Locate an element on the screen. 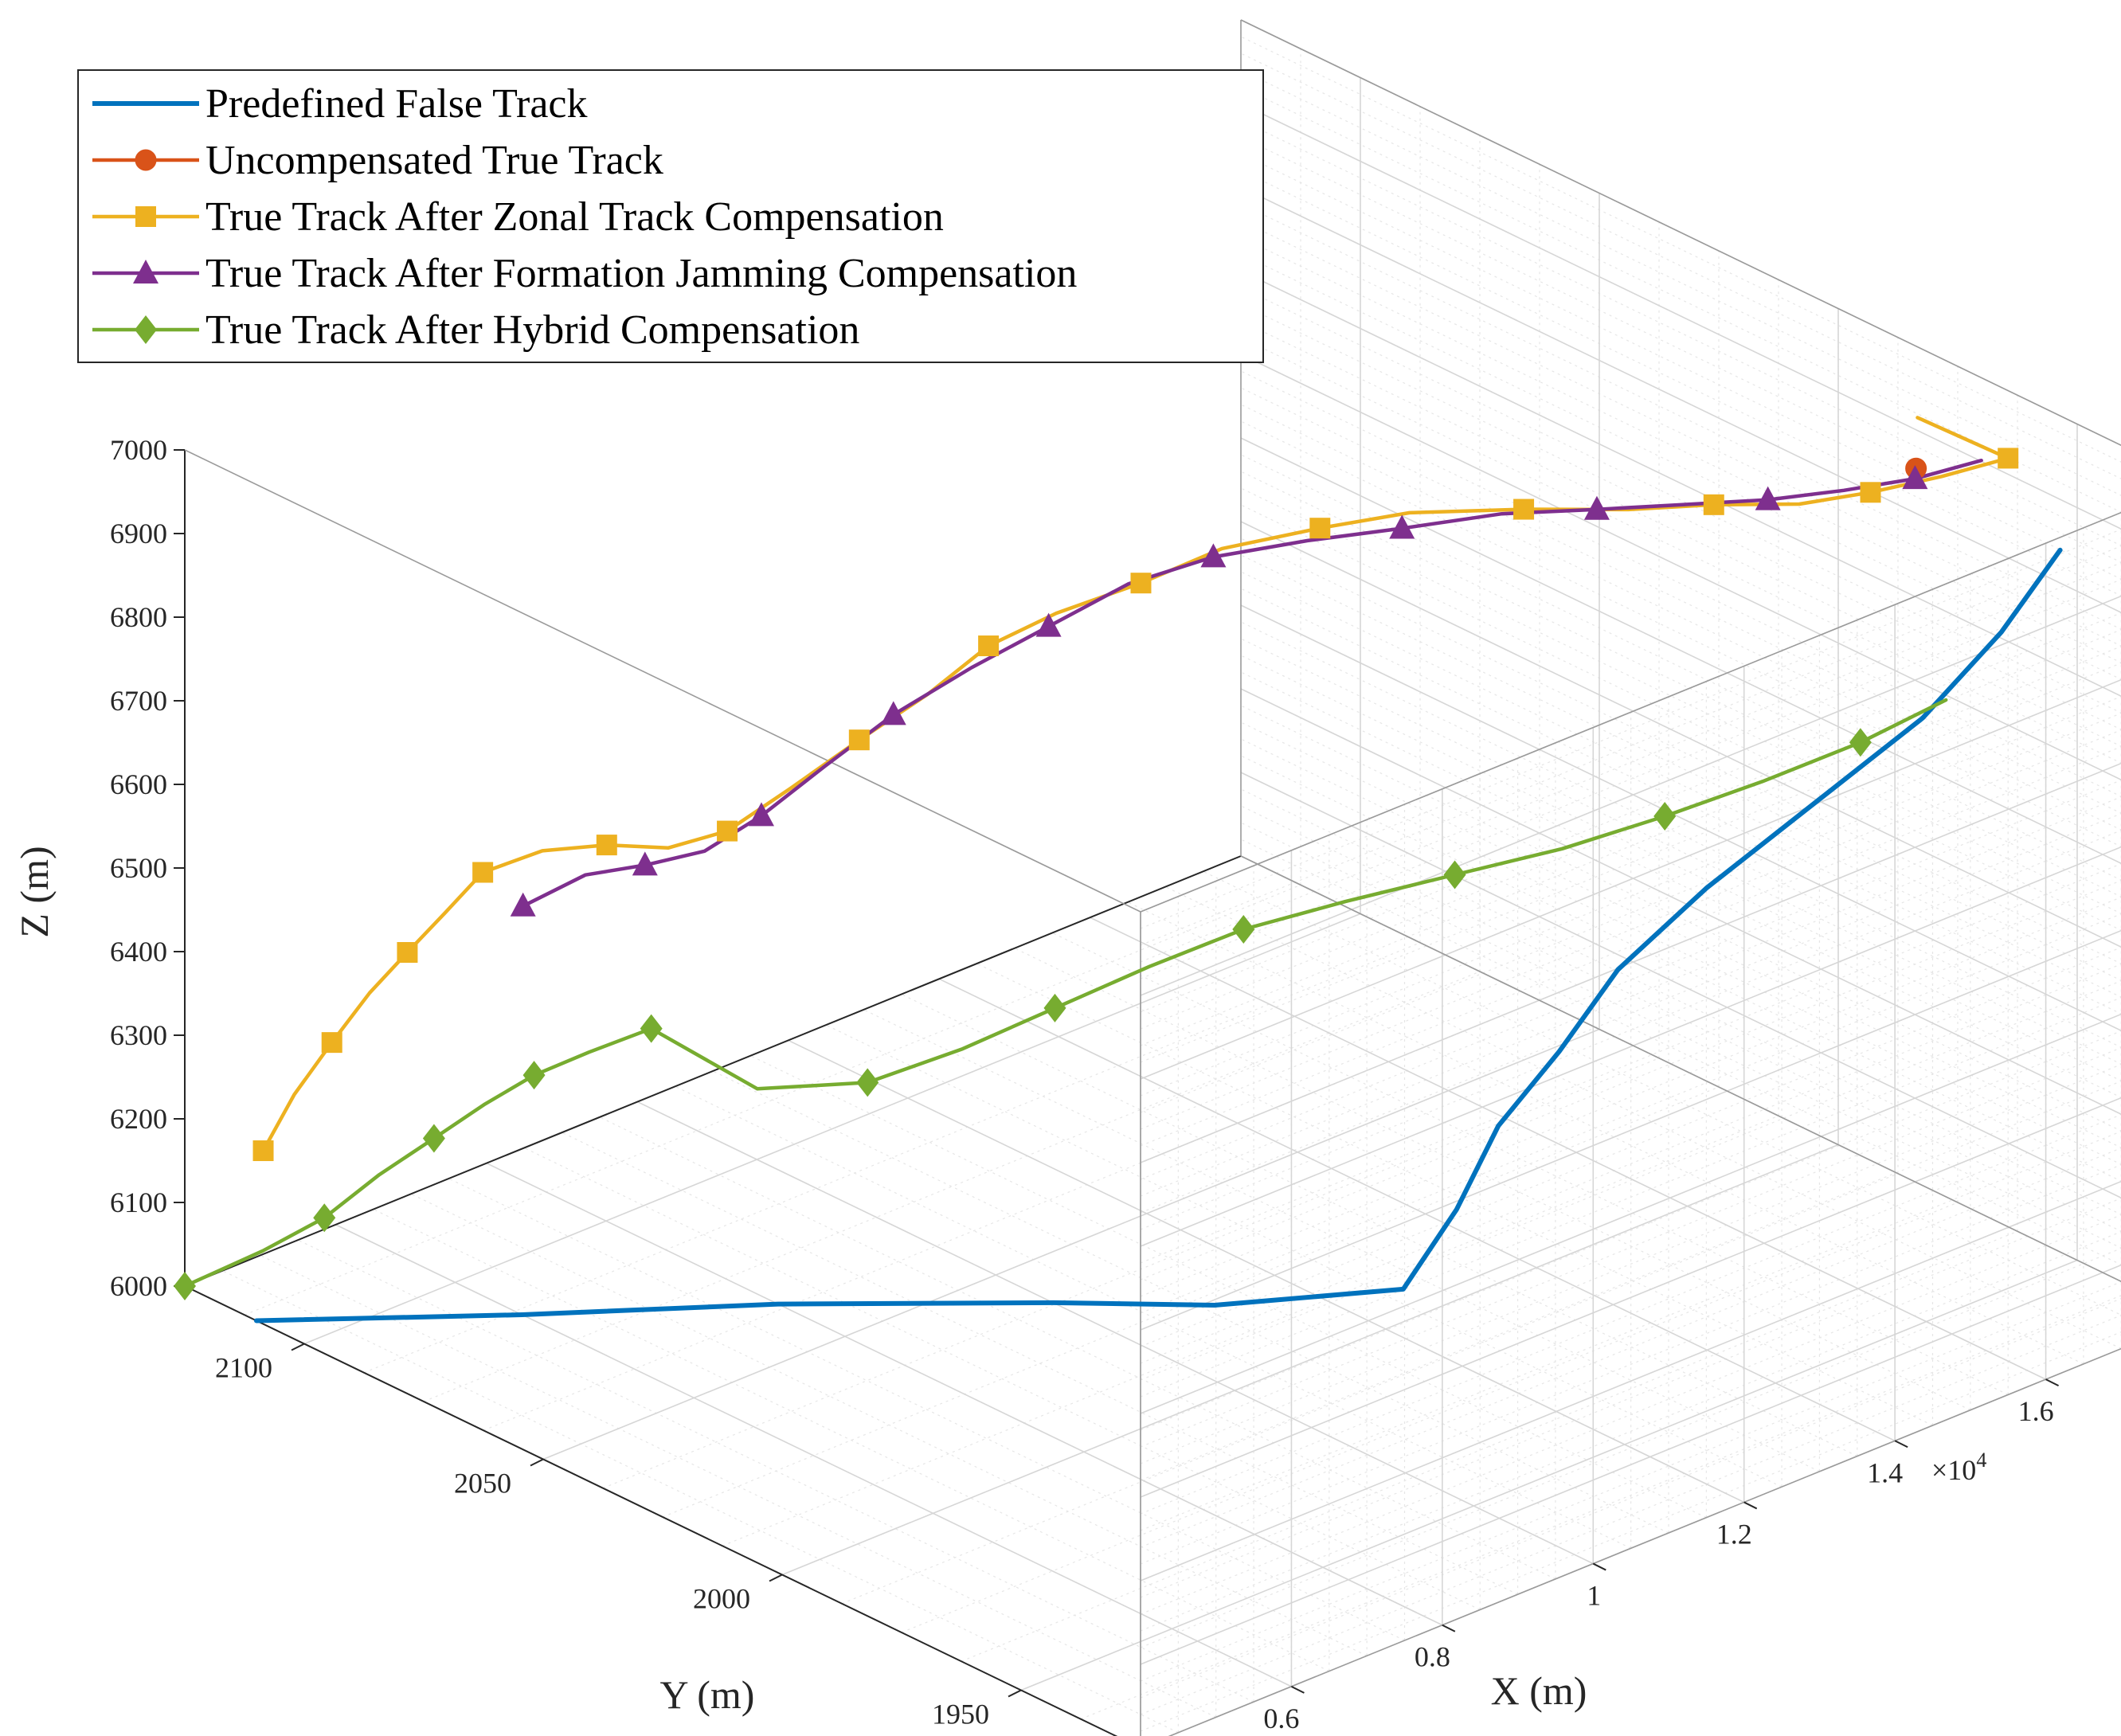 This screenshot has height=1736, width=2121. x-exponent-power: 4 is located at coordinates (1981, 1461).